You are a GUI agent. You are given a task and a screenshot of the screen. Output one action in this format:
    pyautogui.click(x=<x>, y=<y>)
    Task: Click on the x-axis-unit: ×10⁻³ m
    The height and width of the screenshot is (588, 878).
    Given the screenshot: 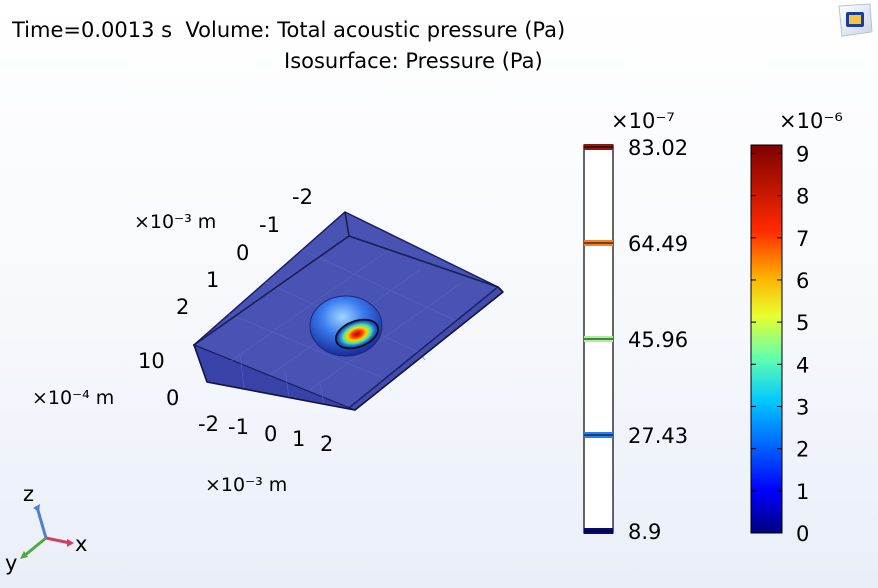 What is the action you would take?
    pyautogui.click(x=246, y=485)
    